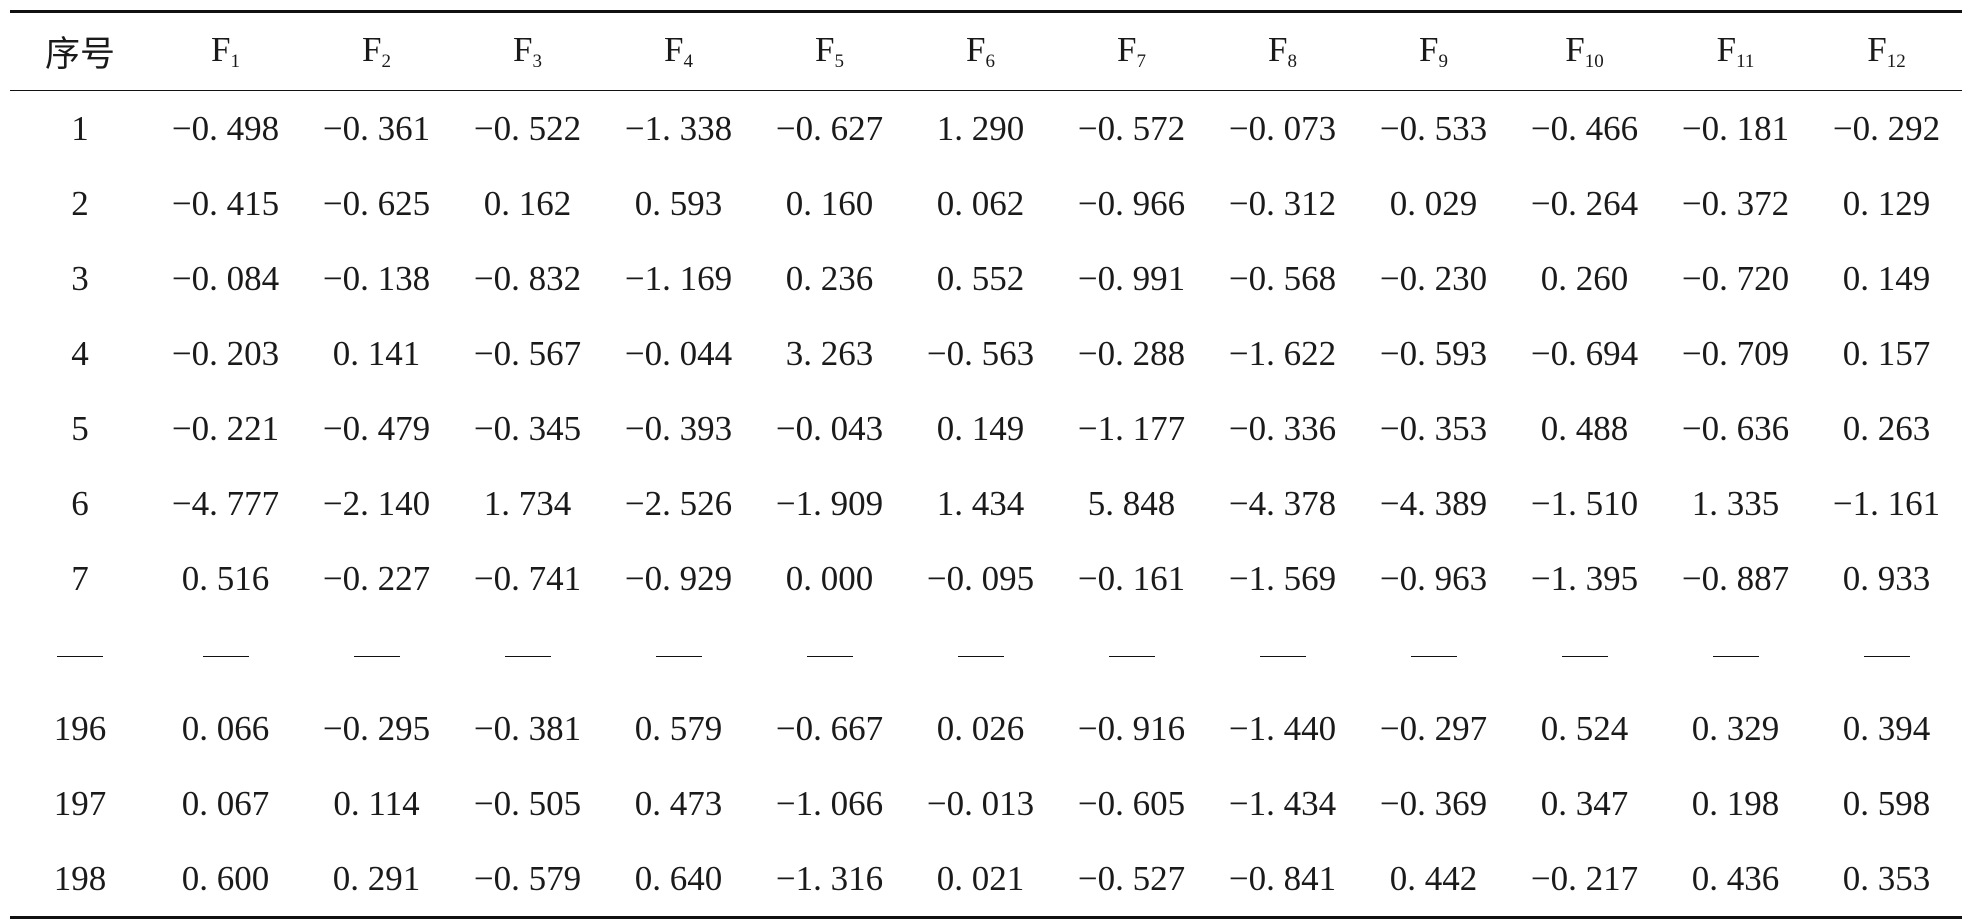 The width and height of the screenshot is (1971, 921). Describe the element at coordinates (678, 51) in the screenshot. I see `header-cell-f4: F4` at that location.